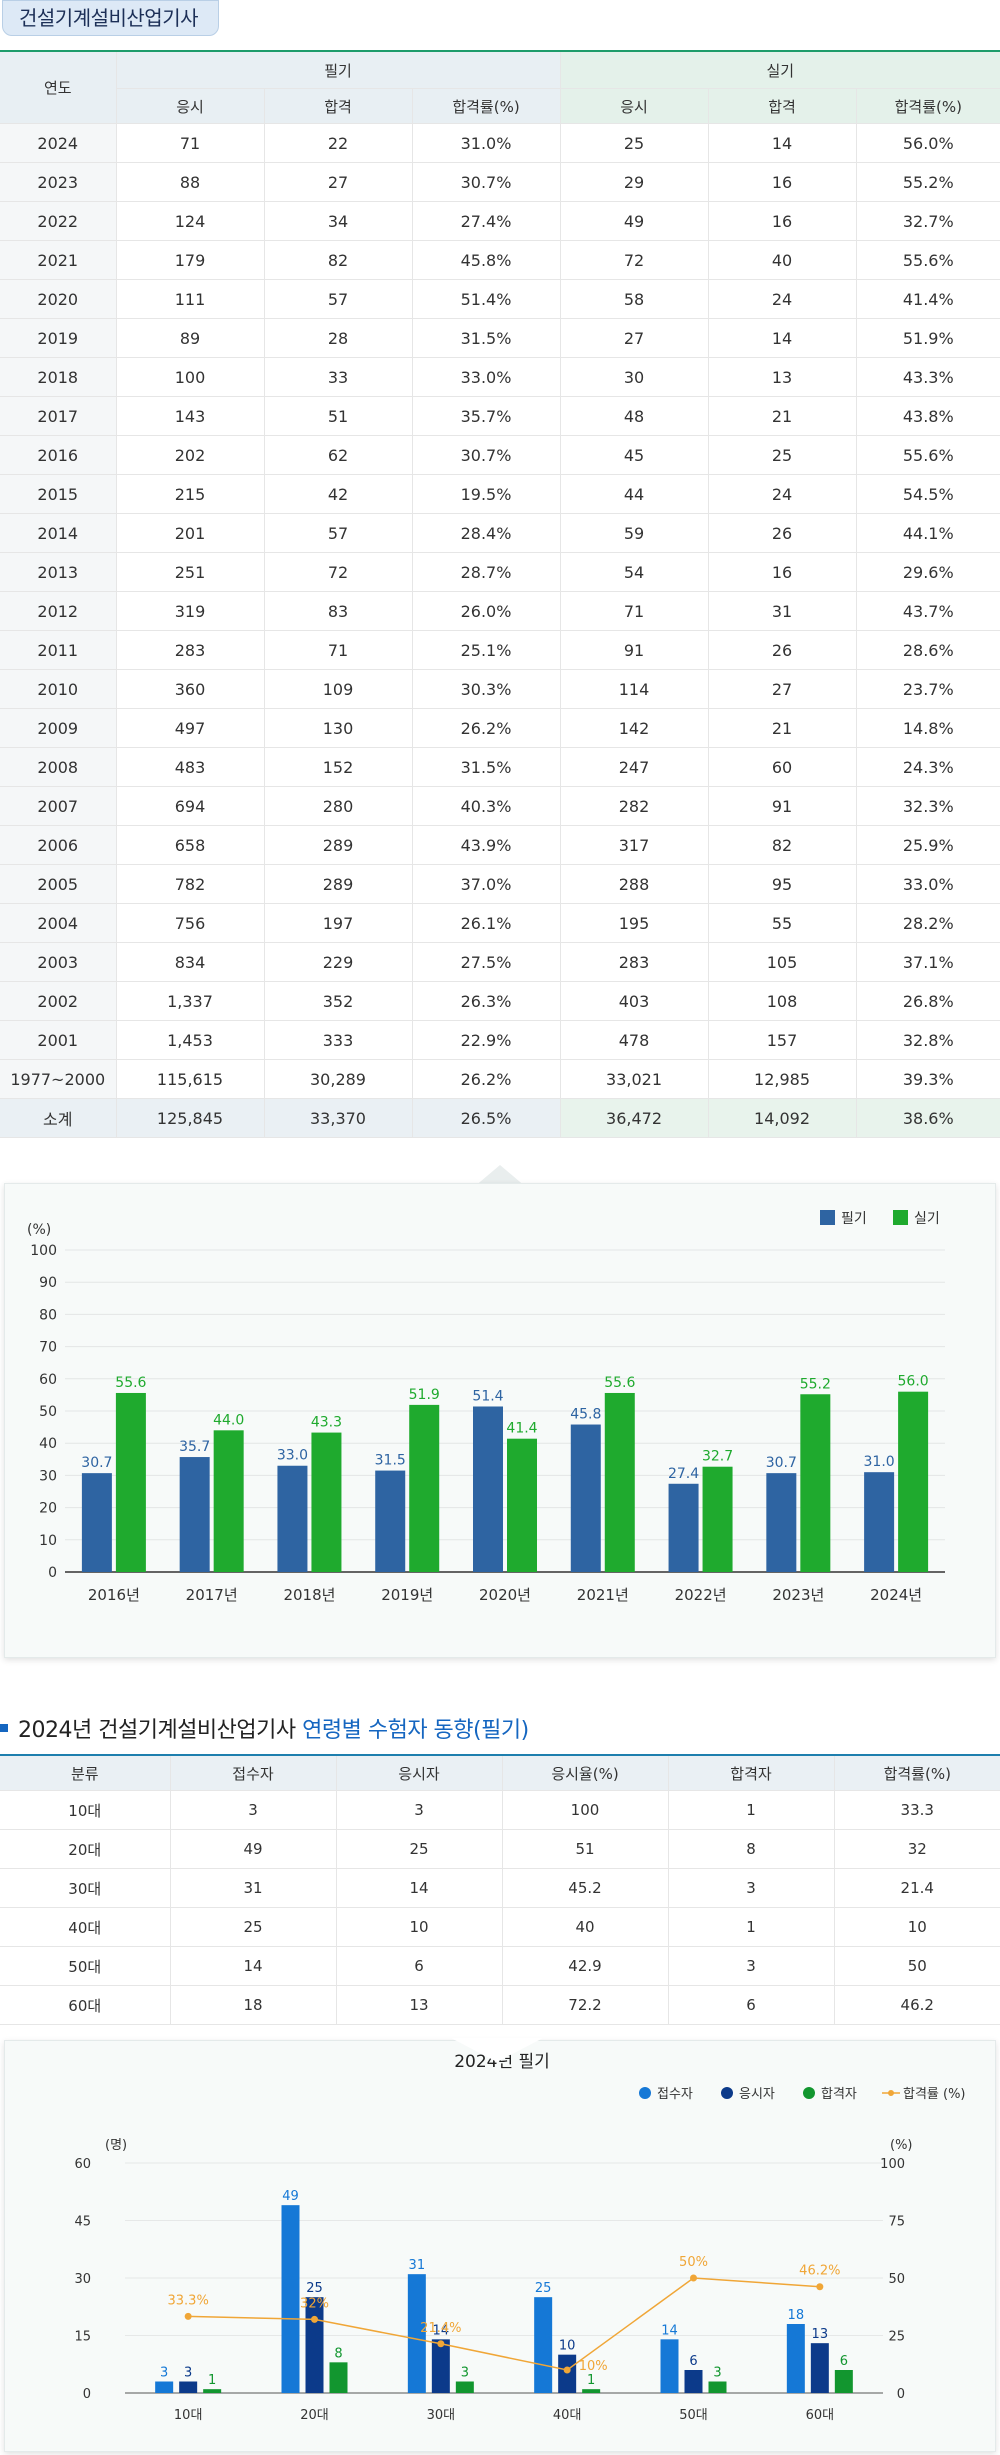  Describe the element at coordinates (486, 611) in the screenshot. I see `value-cell: 26.0%` at that location.